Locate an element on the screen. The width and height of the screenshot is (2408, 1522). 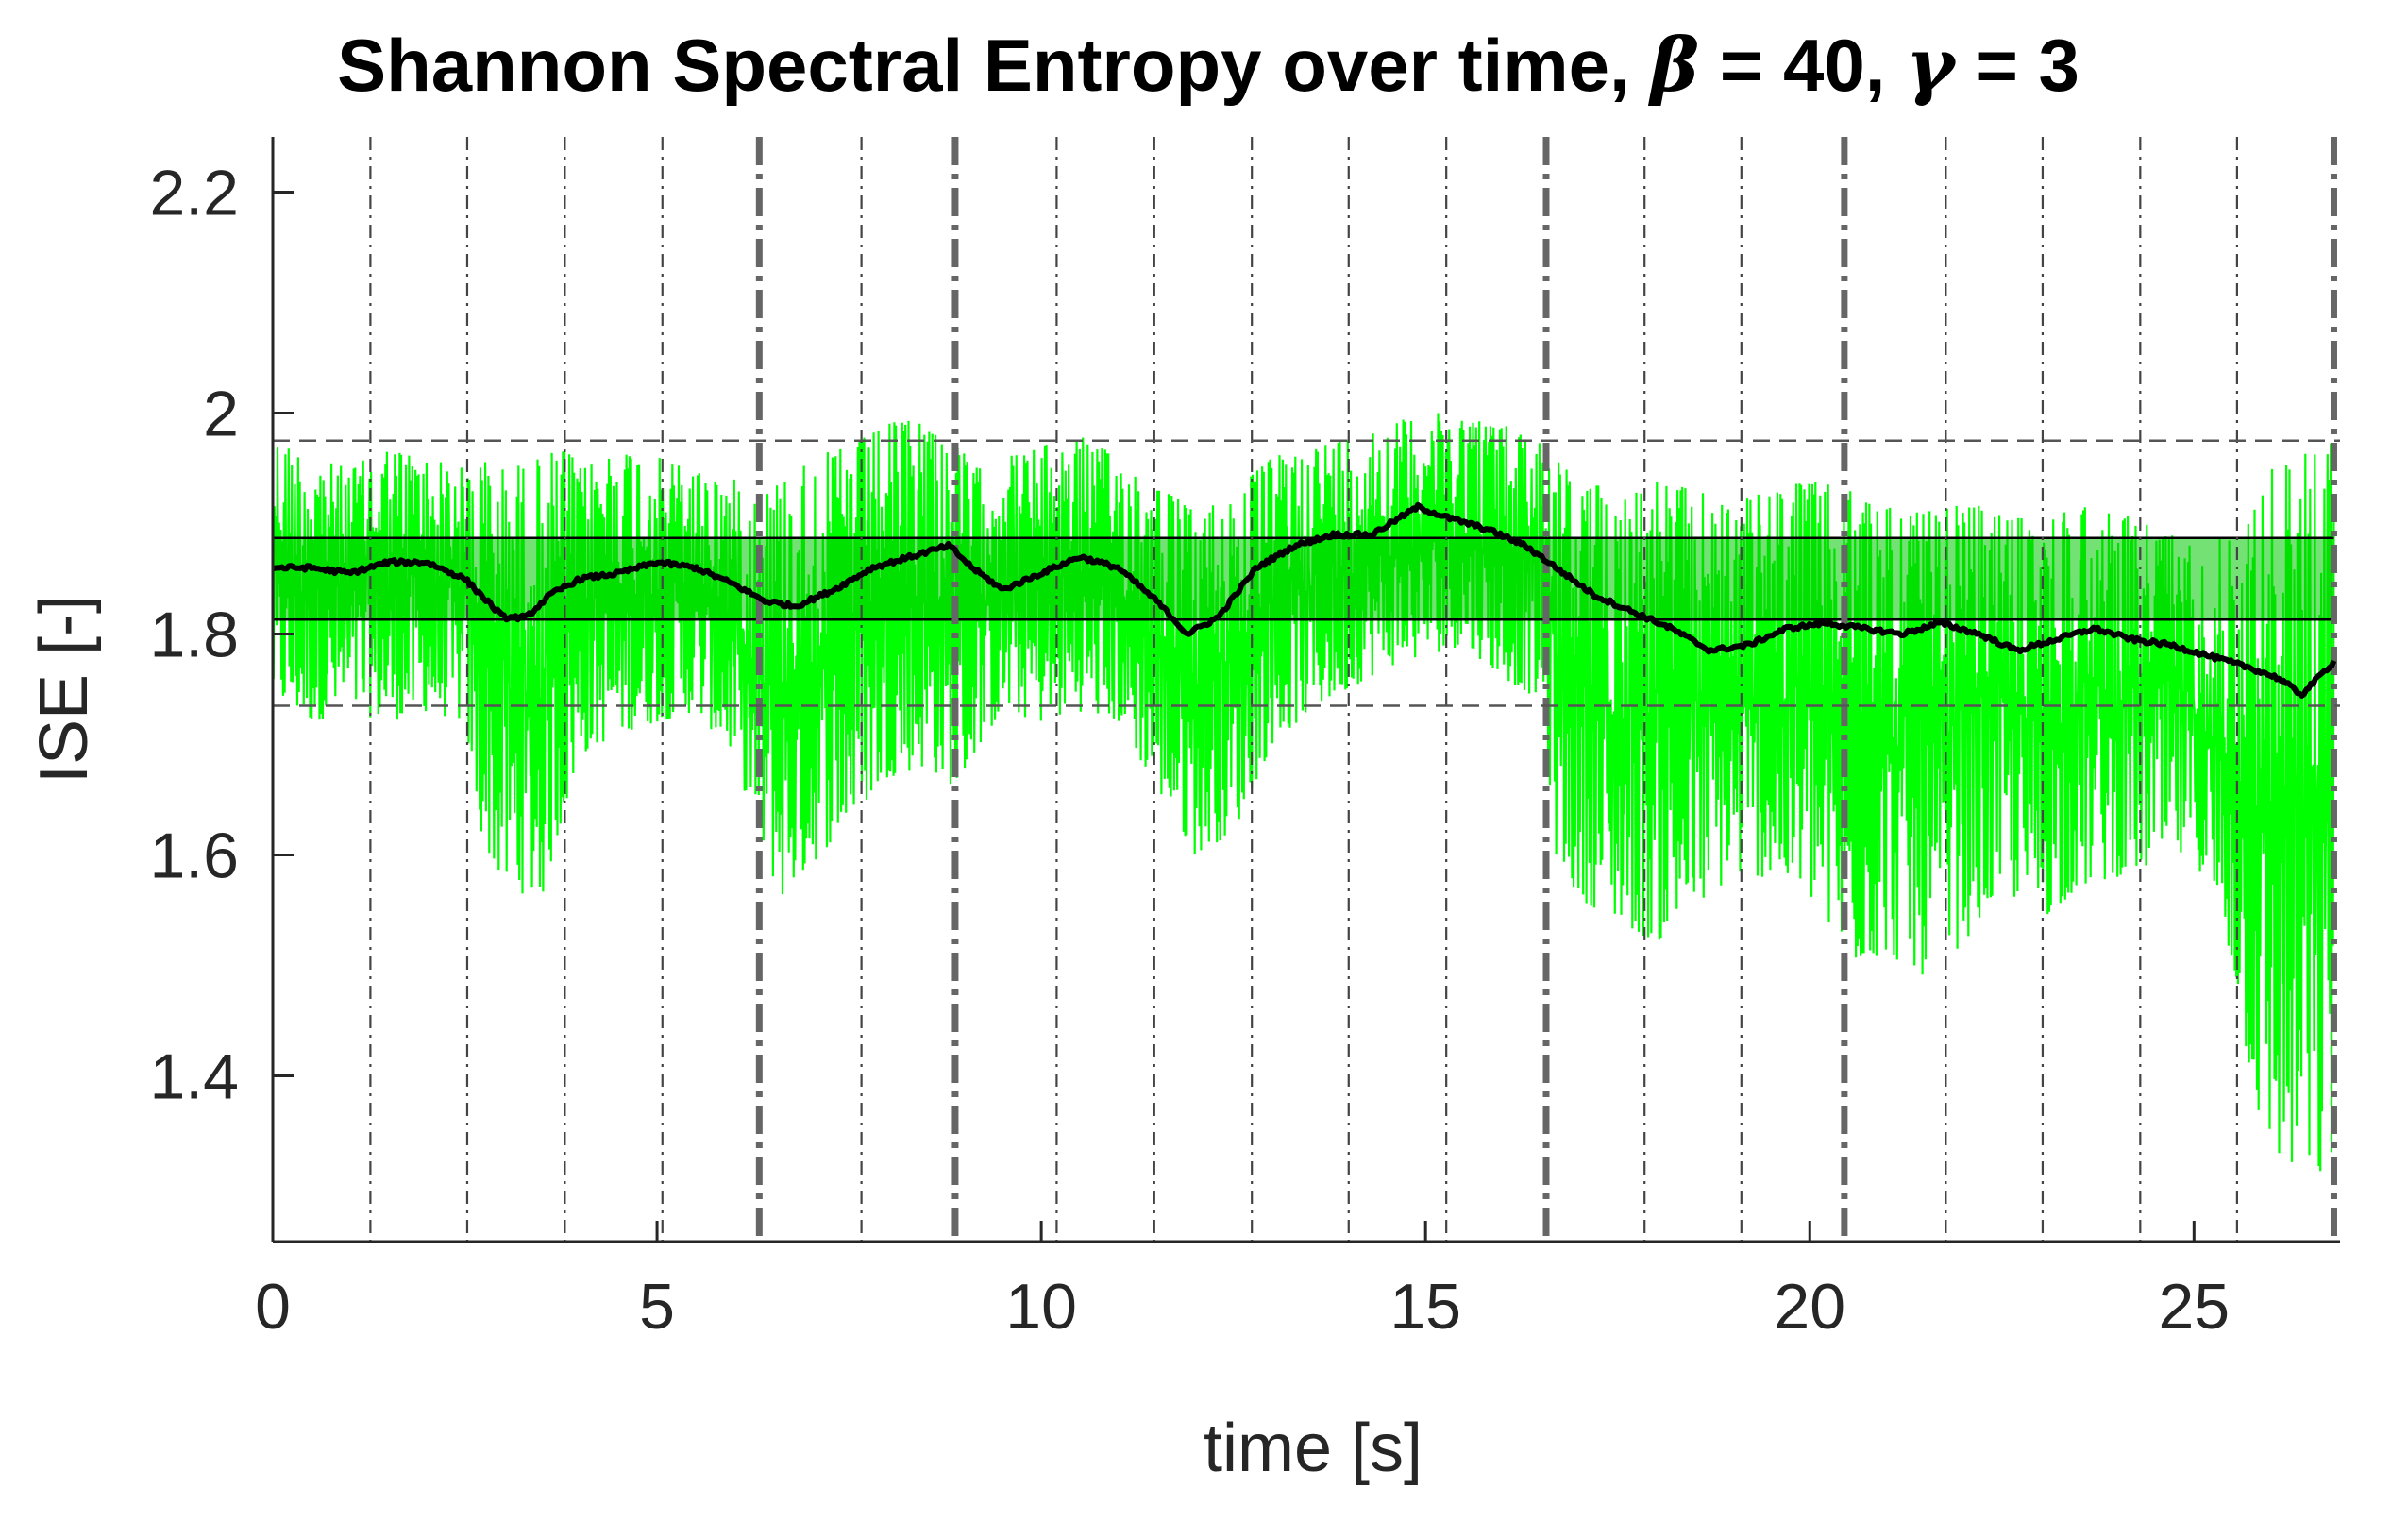
x-tick-label: 25 is located at coordinates (2194, 1307).